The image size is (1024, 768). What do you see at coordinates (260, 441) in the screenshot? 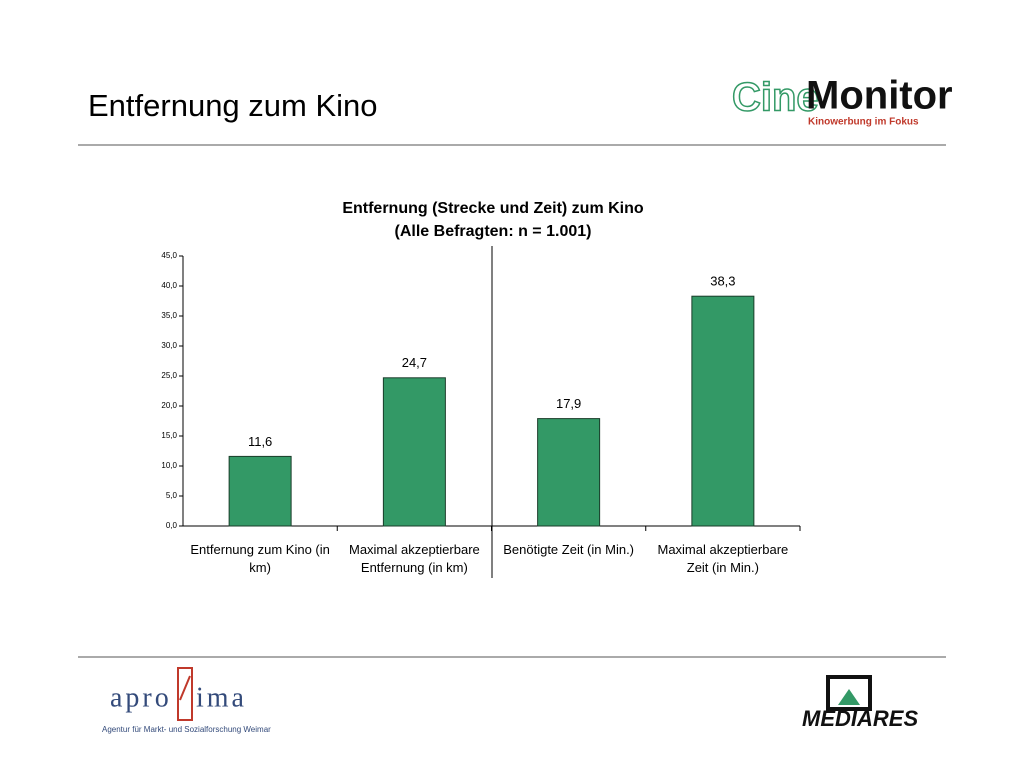
I see `value-label: 11,6` at bounding box center [260, 441].